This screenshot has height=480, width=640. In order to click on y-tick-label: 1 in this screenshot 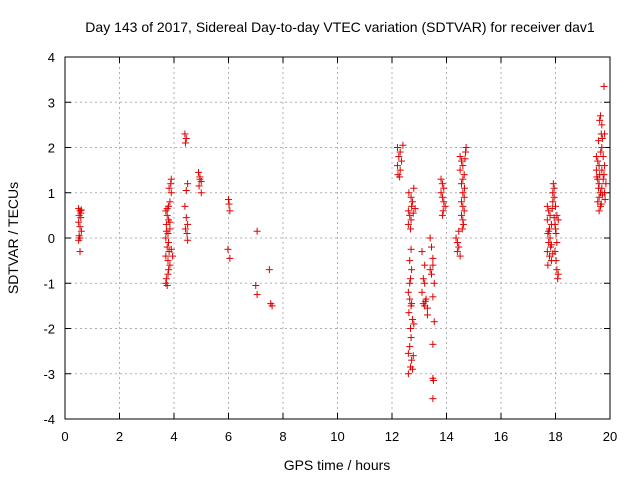, I will do `click(51, 193)`.